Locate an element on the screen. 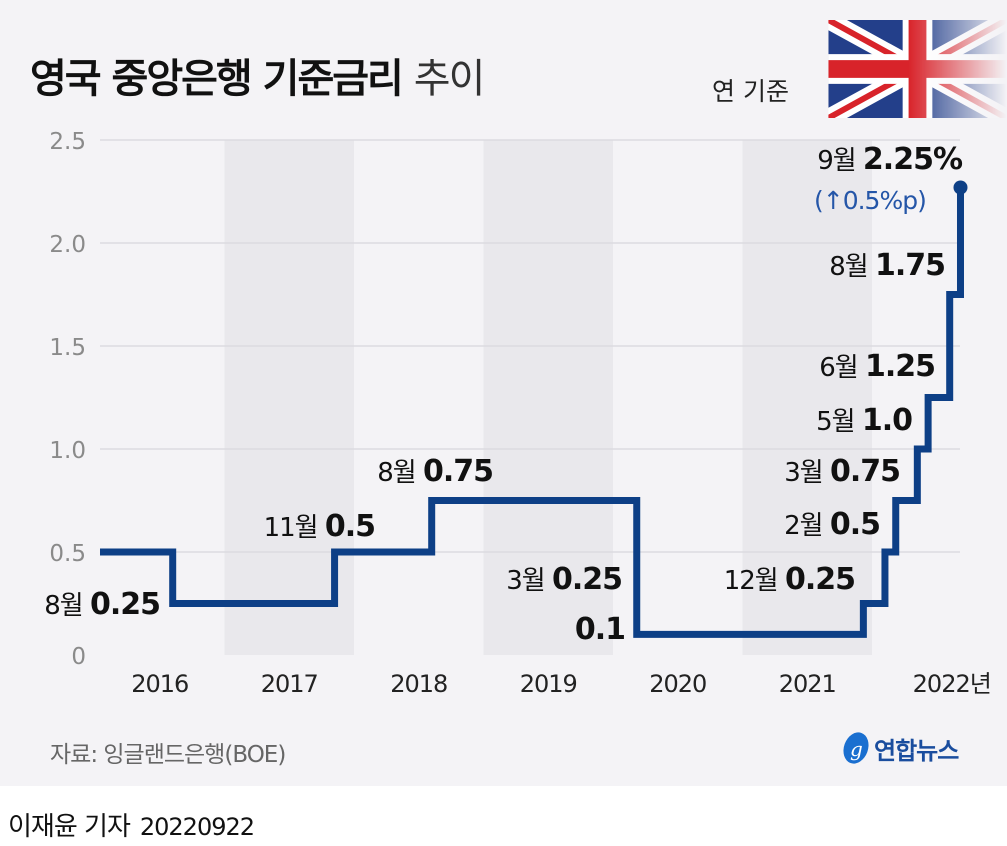  yonhap-logo: g 연합뉴스 is located at coordinates (899, 748).